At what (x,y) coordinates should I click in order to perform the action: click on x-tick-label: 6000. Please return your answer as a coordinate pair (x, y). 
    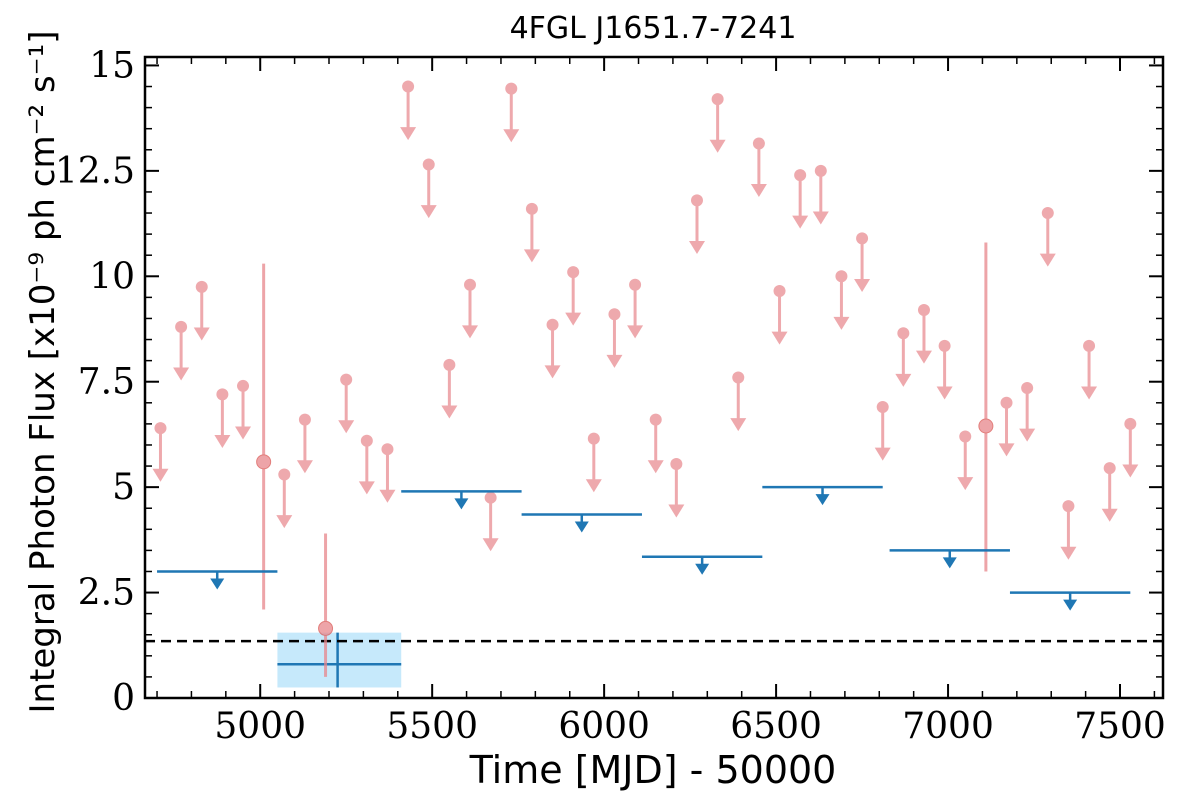
    Looking at the image, I should click on (604, 726).